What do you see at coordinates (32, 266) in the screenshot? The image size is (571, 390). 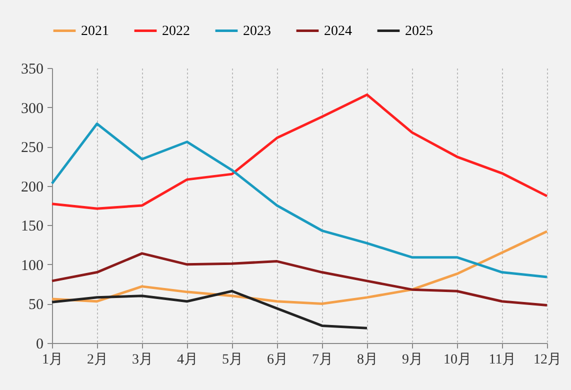 I see `y-tick-label: 100` at bounding box center [32, 266].